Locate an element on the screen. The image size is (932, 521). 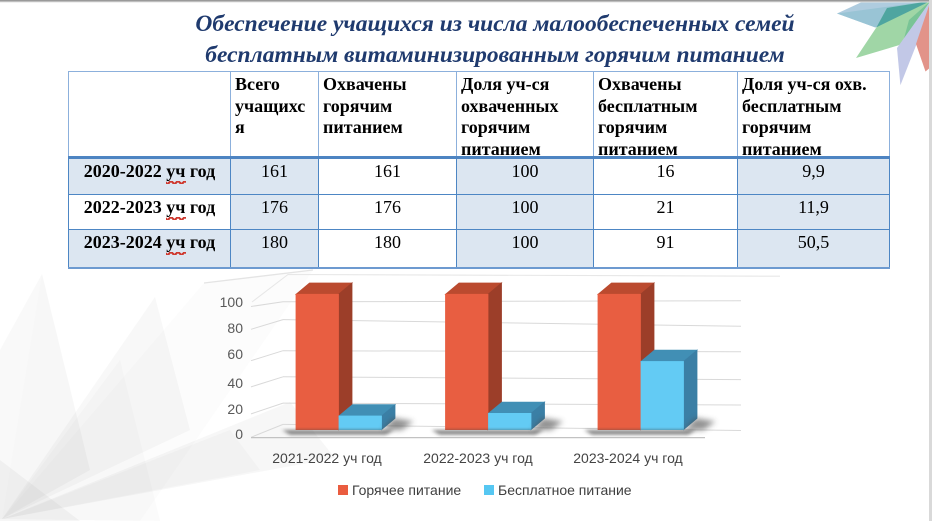
svg-text: 2022-2023 уч год is located at coordinates (477, 458).